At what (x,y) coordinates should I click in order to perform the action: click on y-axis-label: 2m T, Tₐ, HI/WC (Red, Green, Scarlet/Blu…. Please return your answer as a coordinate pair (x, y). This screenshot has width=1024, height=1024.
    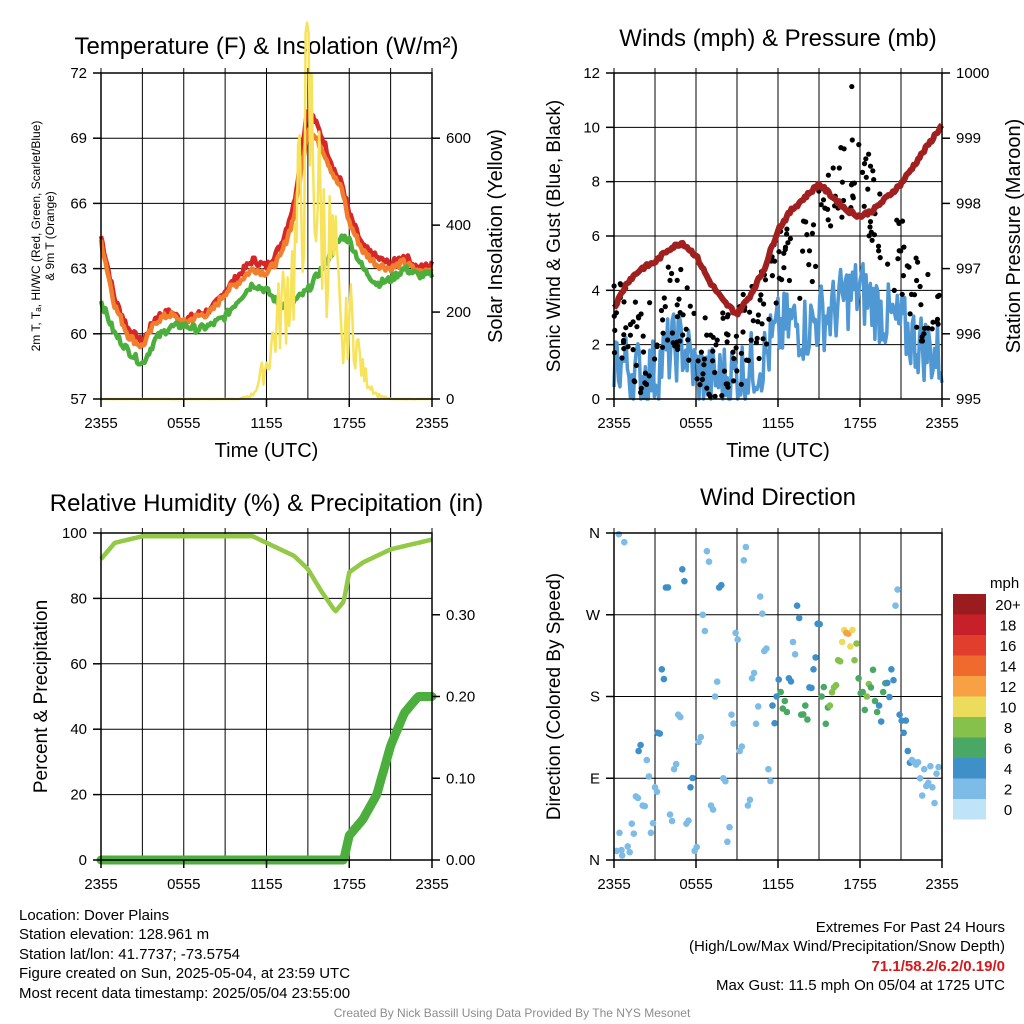
    Looking at the image, I should click on (43, 236).